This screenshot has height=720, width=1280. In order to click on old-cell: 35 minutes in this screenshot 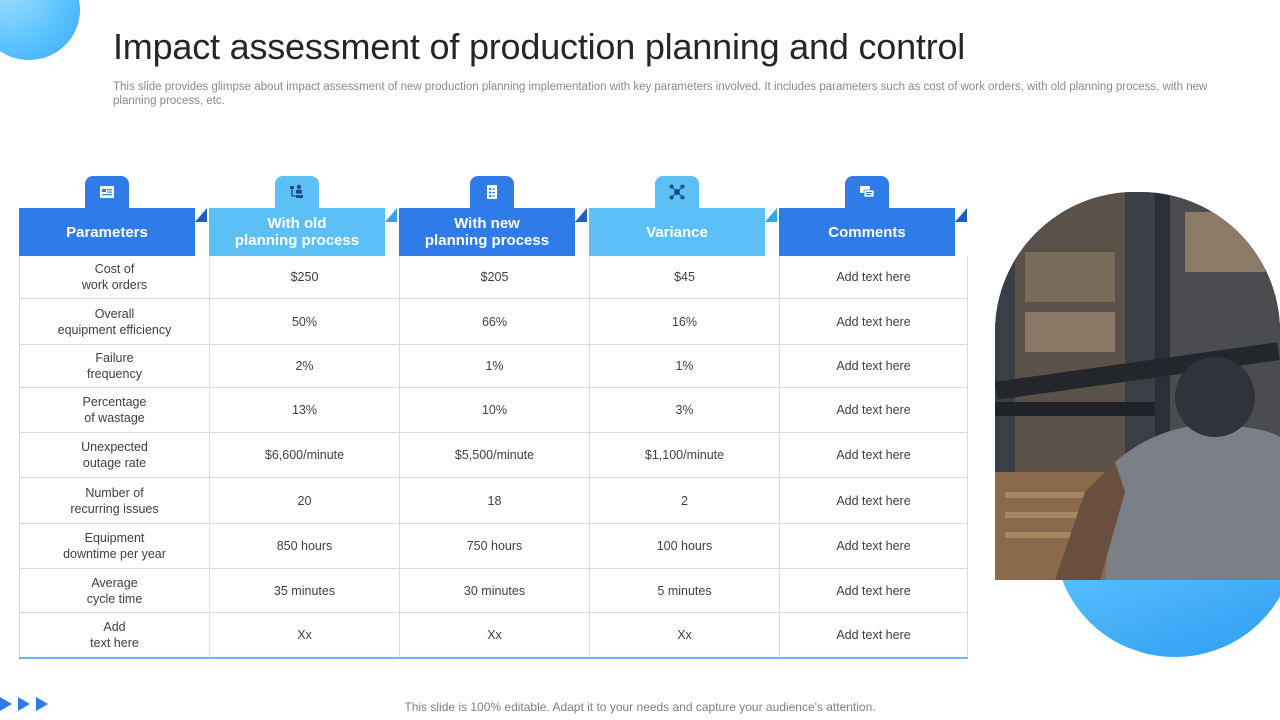, I will do `click(304, 590)`.